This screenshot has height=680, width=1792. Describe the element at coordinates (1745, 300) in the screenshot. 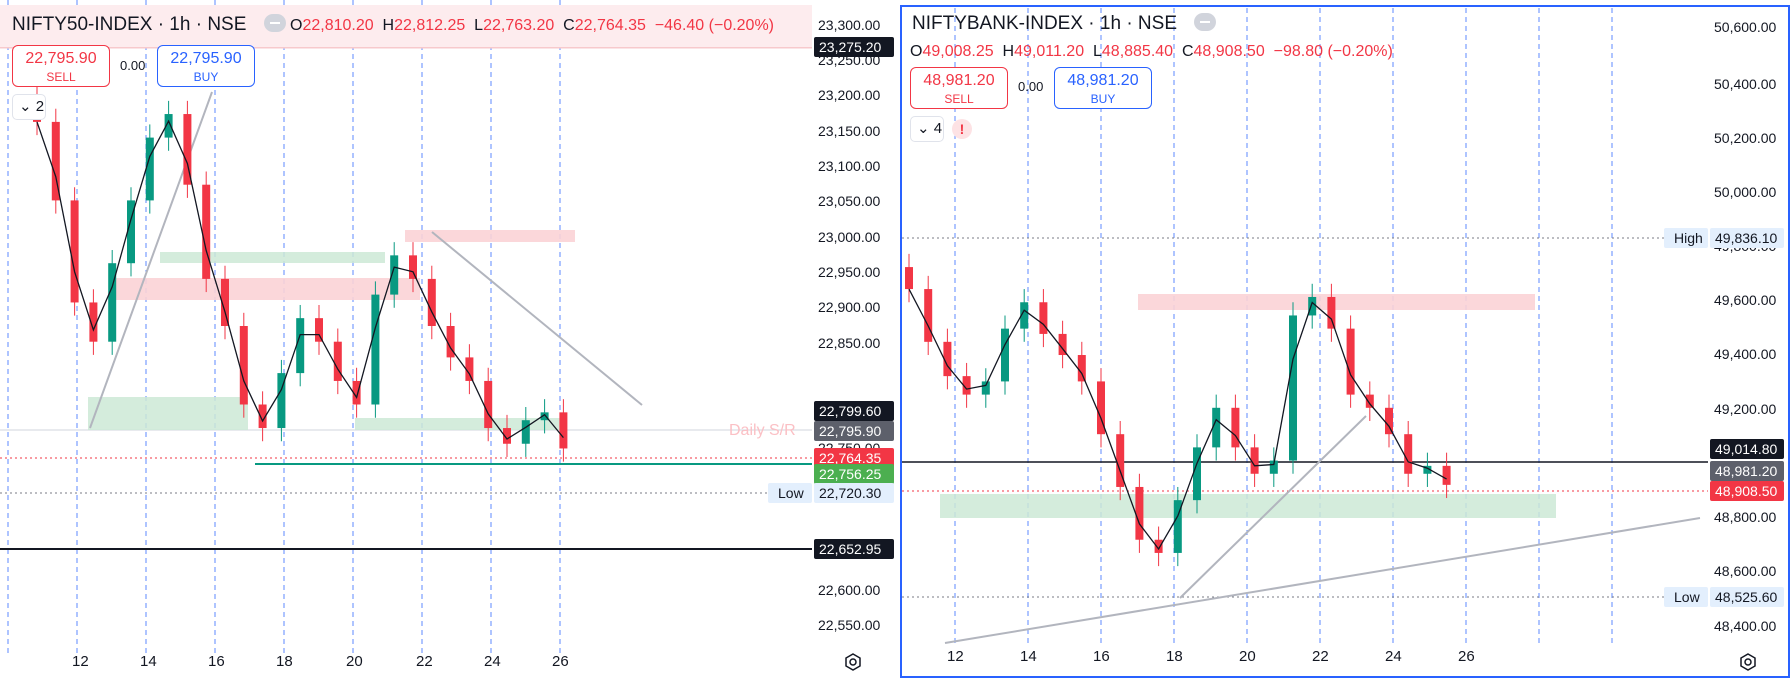

I see `price-tick-label: 49,600.00` at that location.